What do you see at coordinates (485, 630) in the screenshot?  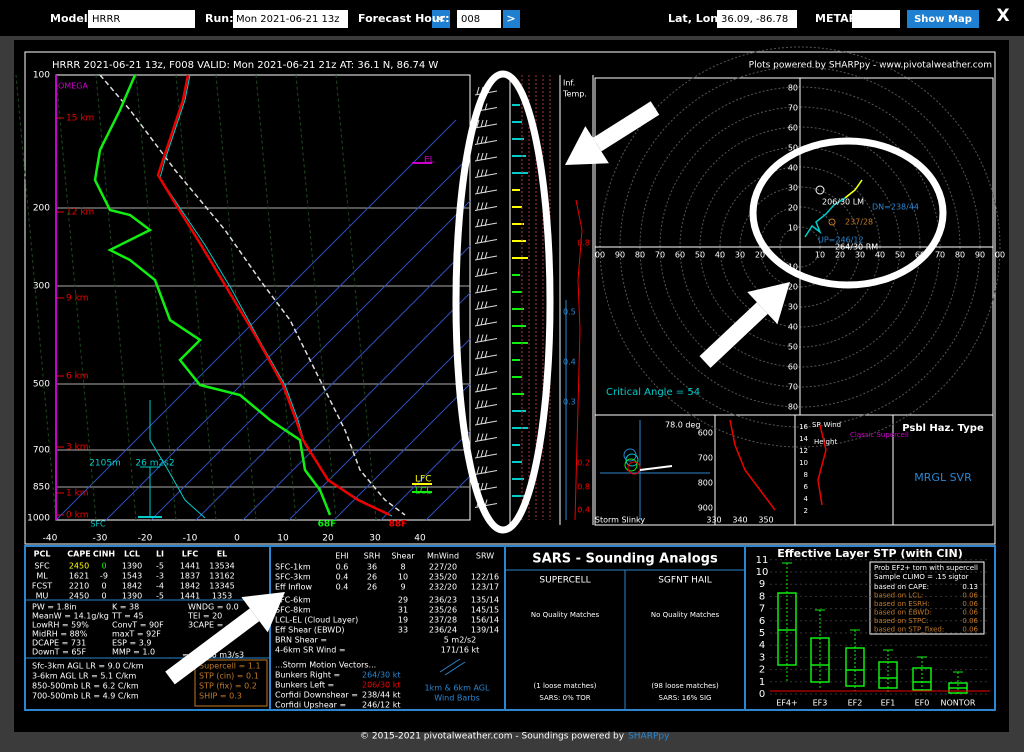 I see `label: 139/14` at bounding box center [485, 630].